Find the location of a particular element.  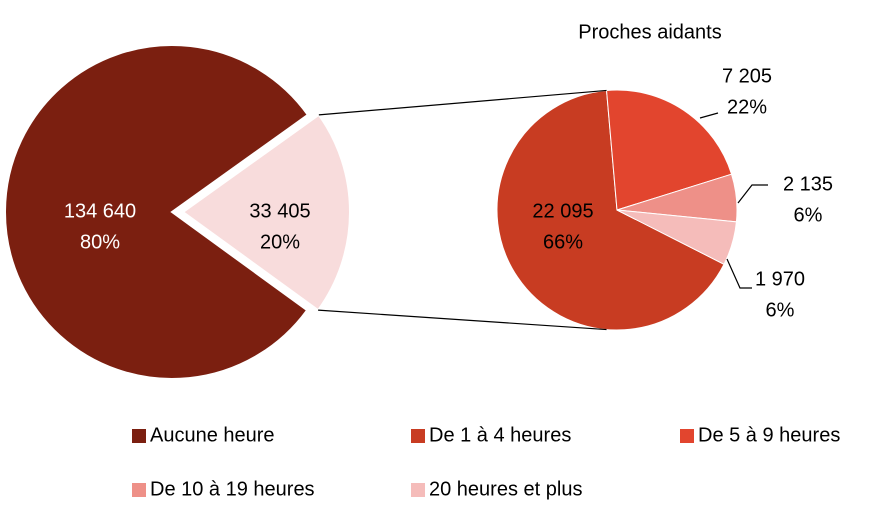

legend-label: Aucune heure is located at coordinates (212, 435).